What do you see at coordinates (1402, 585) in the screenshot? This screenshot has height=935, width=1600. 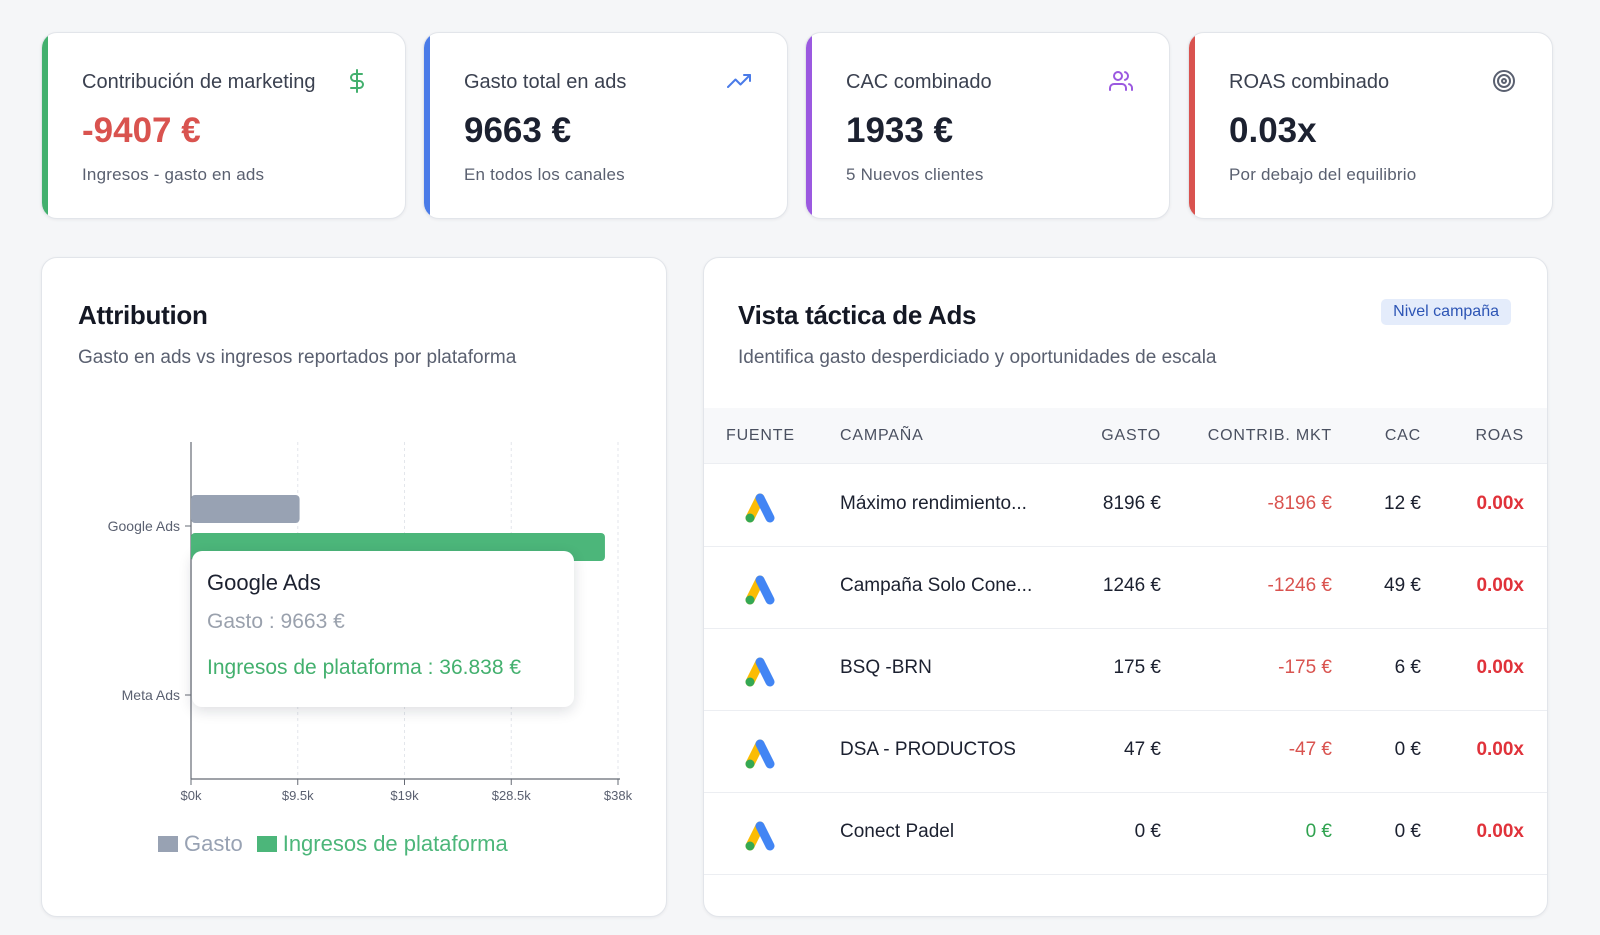 I see `cac-value: 49 €` at bounding box center [1402, 585].